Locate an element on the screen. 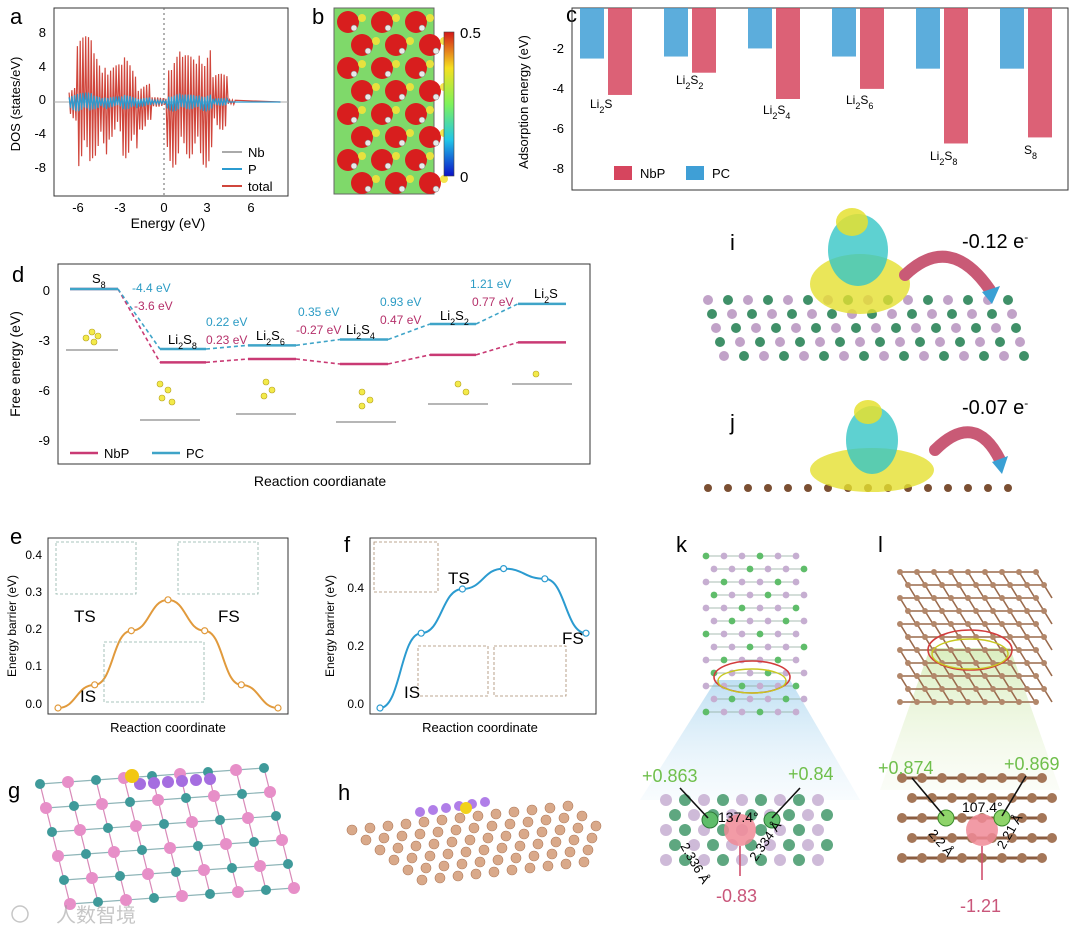 This screenshot has width=1080, height=943. adsorption-ellipse-l is located at coordinates (970, 650).